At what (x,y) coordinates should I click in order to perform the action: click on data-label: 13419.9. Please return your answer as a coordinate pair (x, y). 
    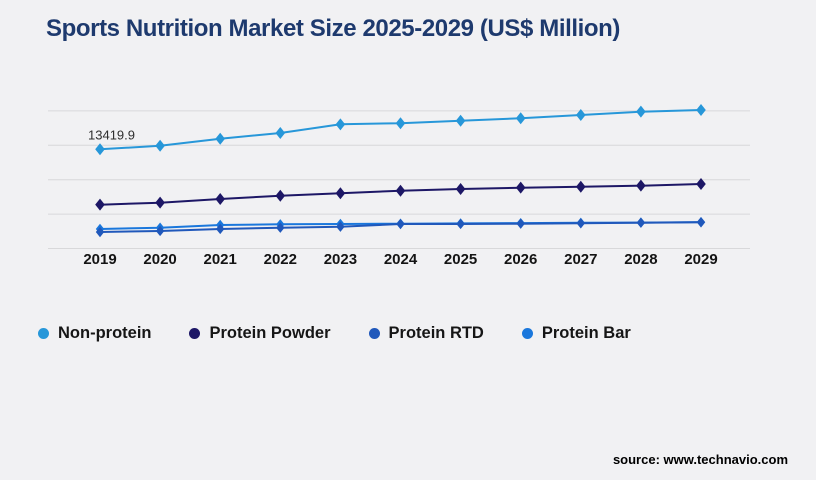
    Looking at the image, I should click on (111, 134).